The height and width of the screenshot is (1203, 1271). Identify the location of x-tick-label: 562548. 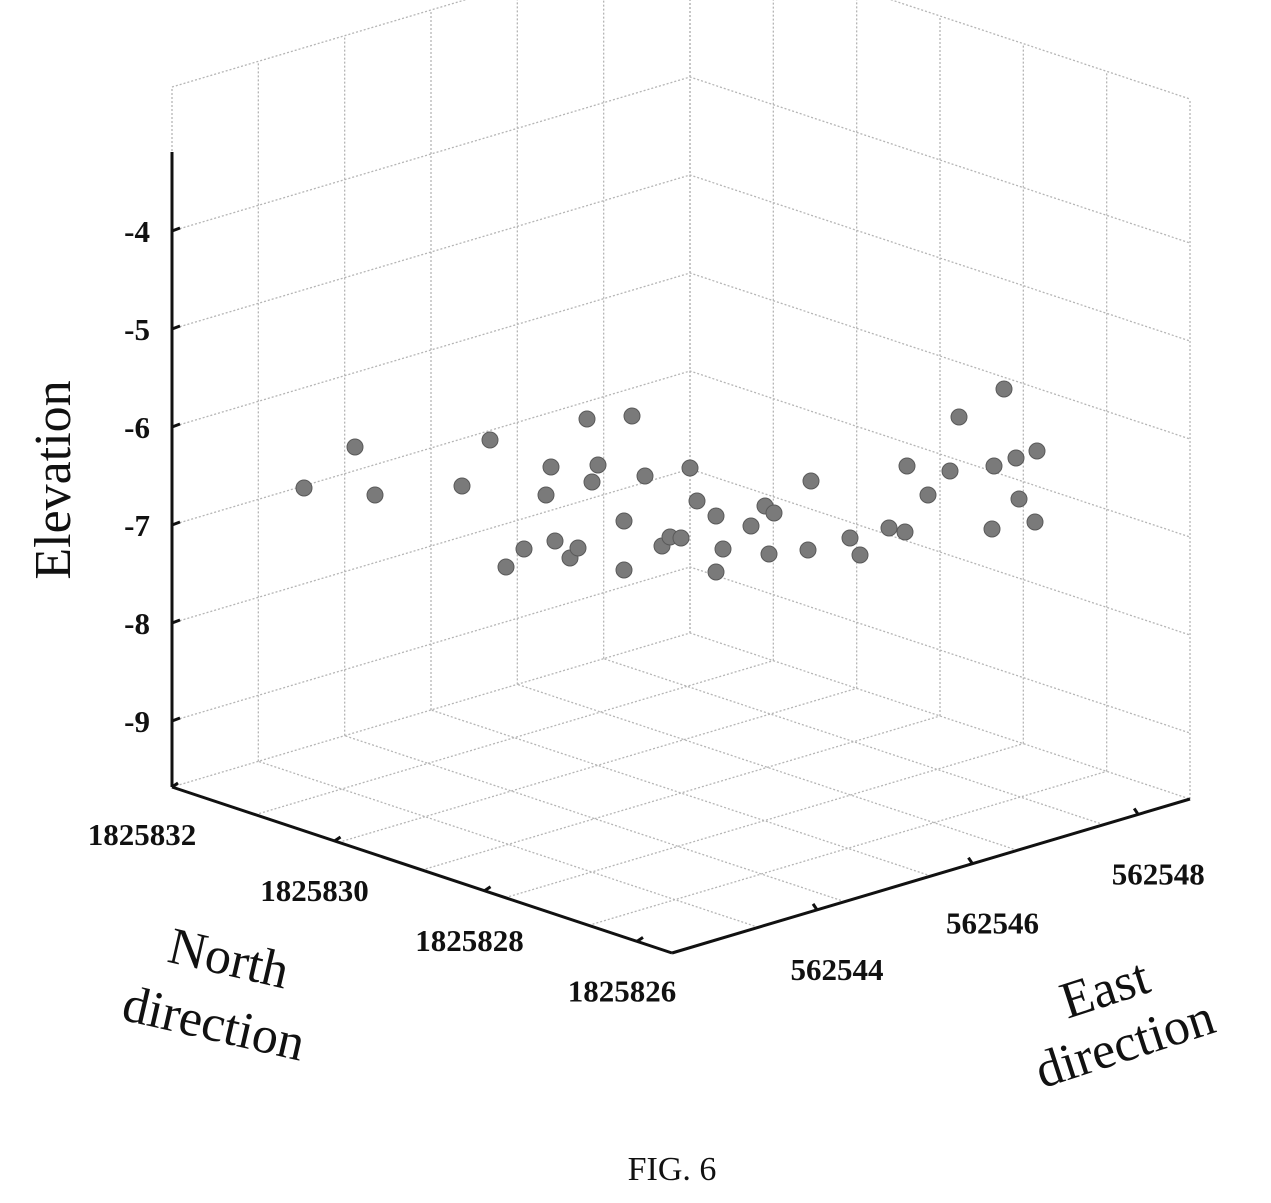
(1158, 873).